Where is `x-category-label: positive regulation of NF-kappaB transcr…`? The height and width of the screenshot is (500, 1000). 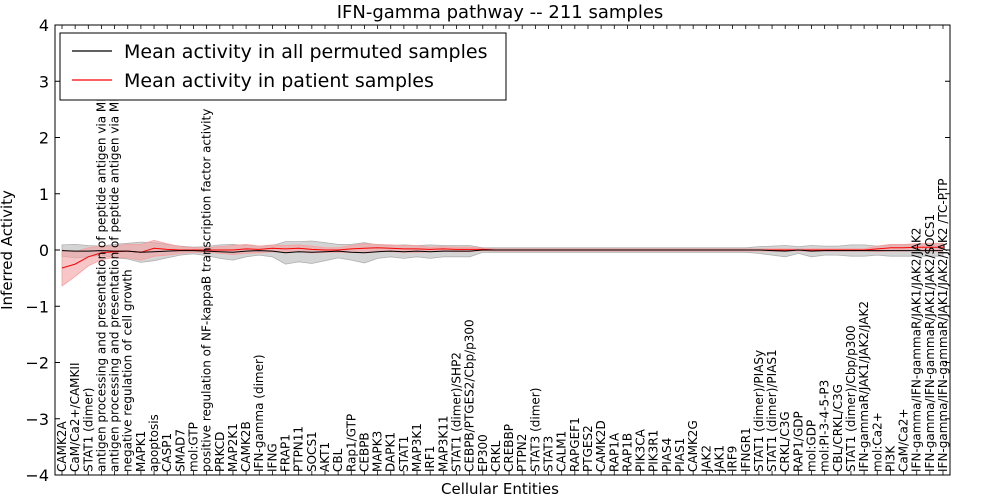 x-category-label: positive regulation of NF-kappaB transcr… is located at coordinates (207, 290).